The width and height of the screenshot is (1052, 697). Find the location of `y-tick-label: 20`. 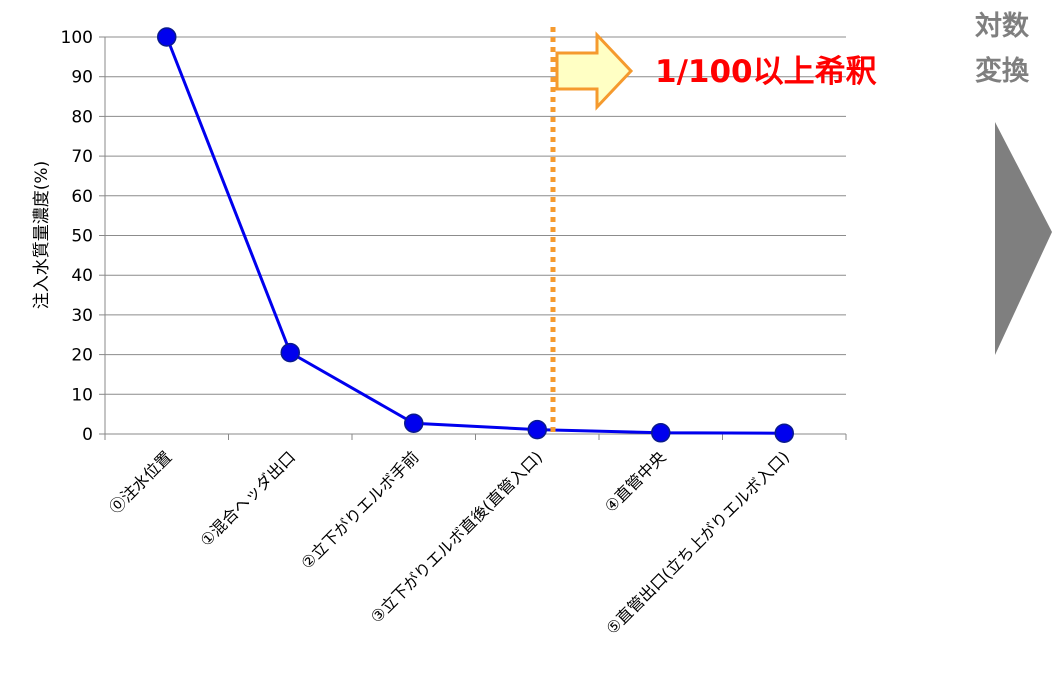

y-tick-label: 20 is located at coordinates (82, 356).